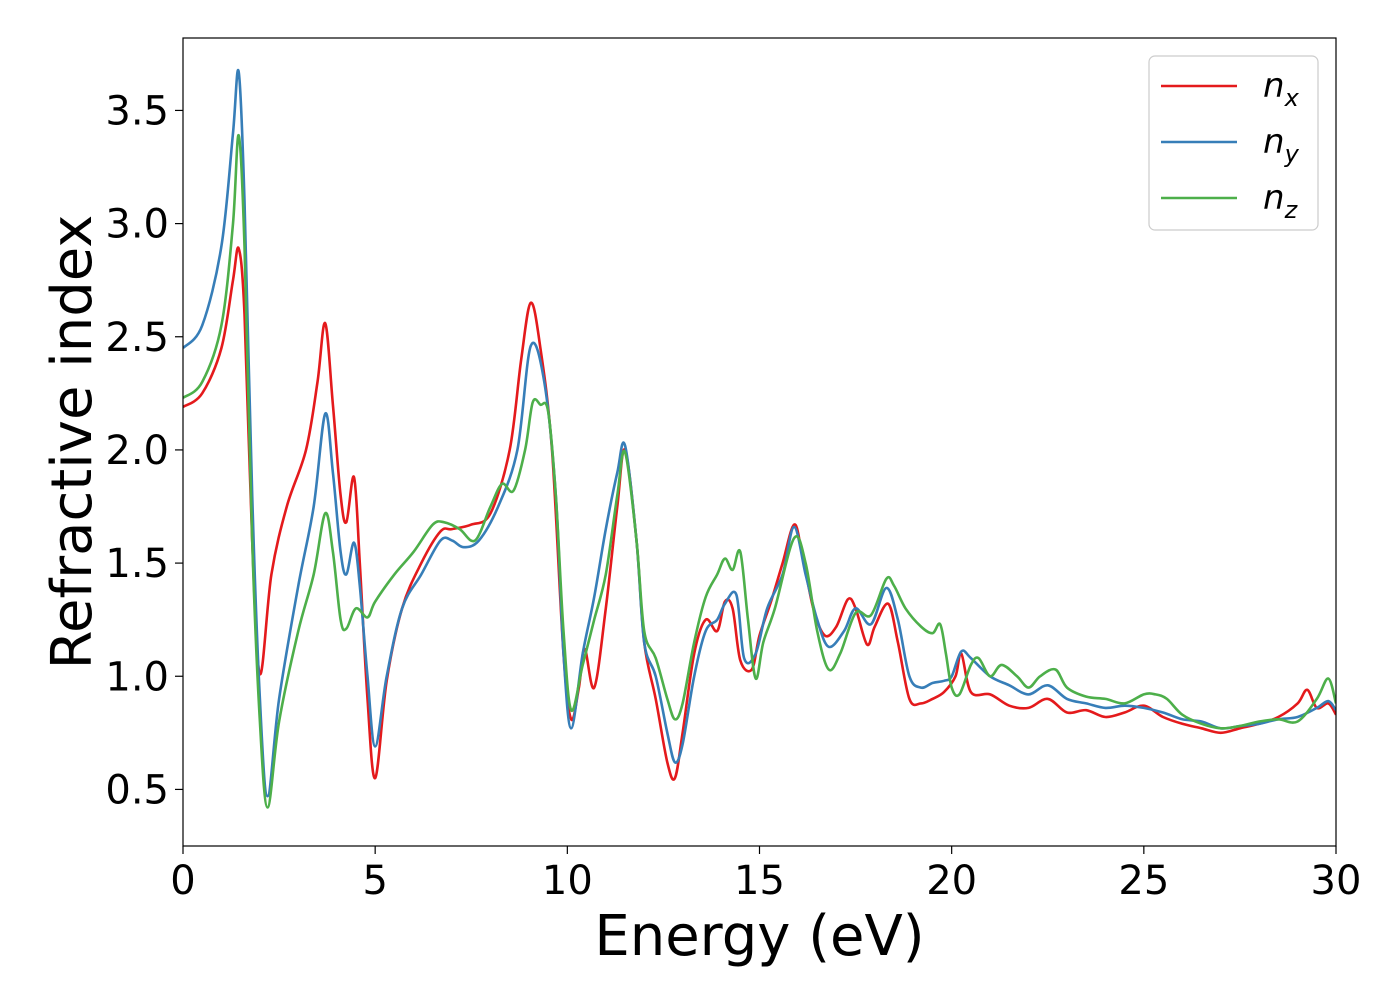 This screenshot has width=1400, height=1000. I want to click on legend-label-n_x: nx, so click(1281, 89).